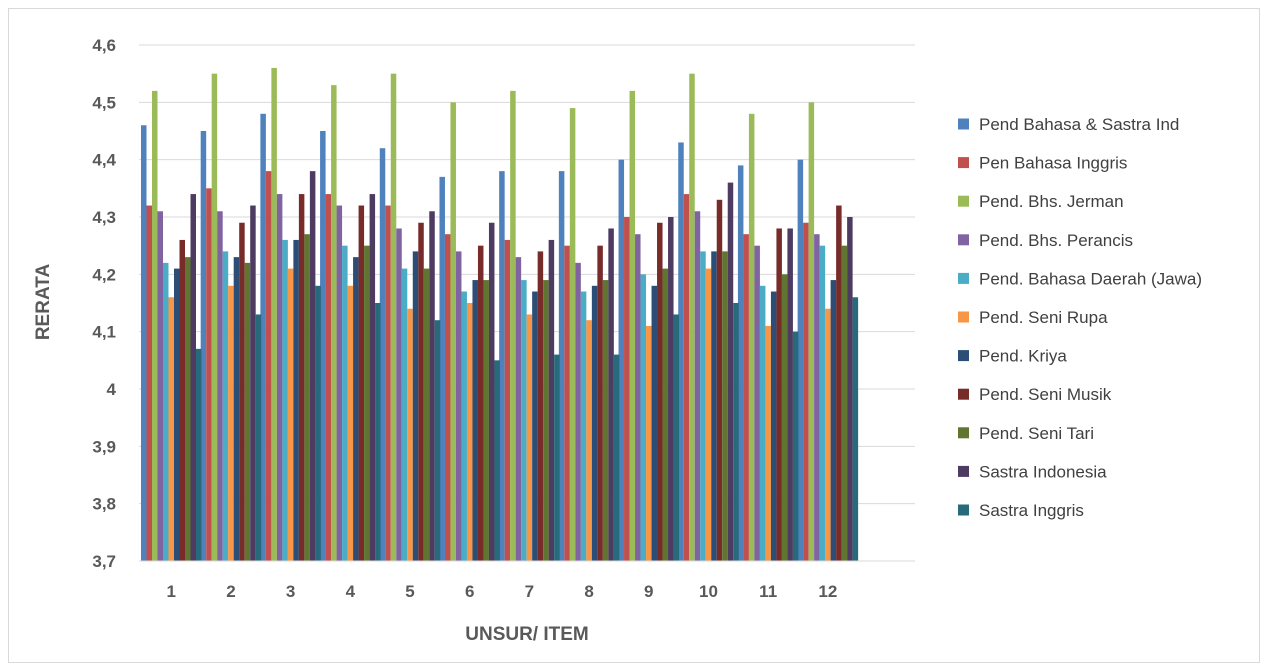 This screenshot has height=671, width=1272. Describe the element at coordinates (372, 377) in the screenshot. I see `bar-series10-item4` at that location.